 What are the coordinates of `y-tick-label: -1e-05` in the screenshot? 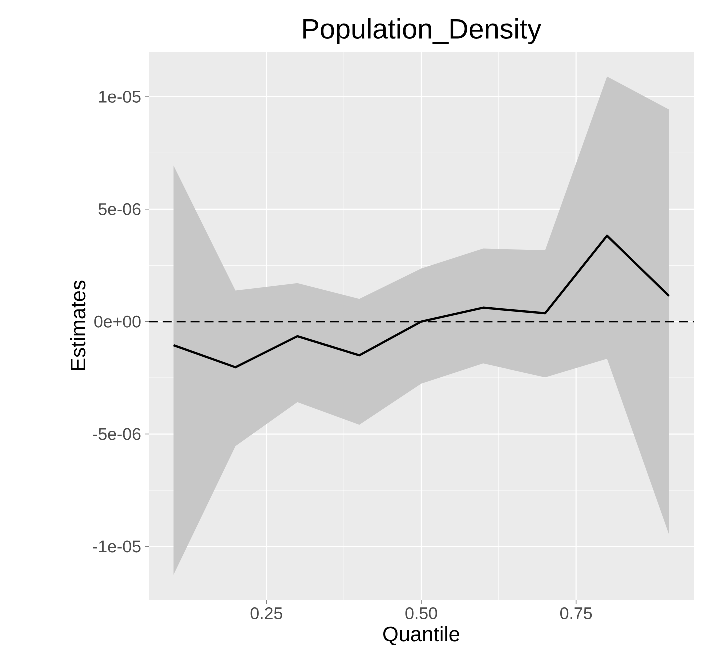 It's located at (117, 546).